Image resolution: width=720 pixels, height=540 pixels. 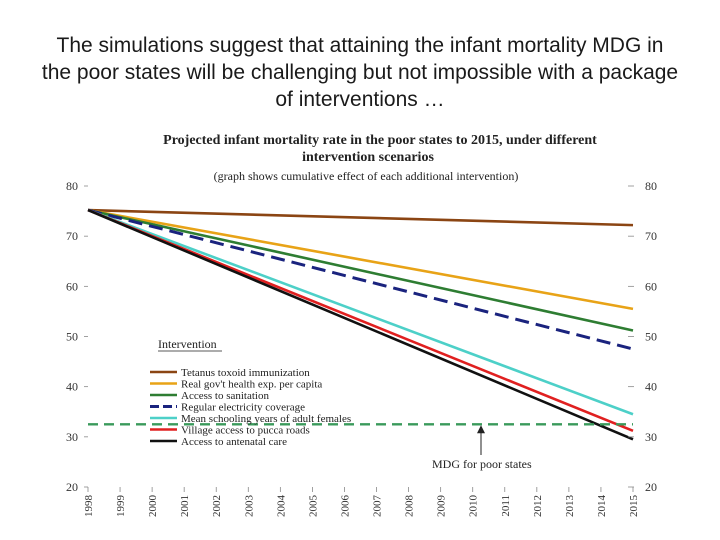 I want to click on x-tick-label: 2004, so click(x=281, y=506).